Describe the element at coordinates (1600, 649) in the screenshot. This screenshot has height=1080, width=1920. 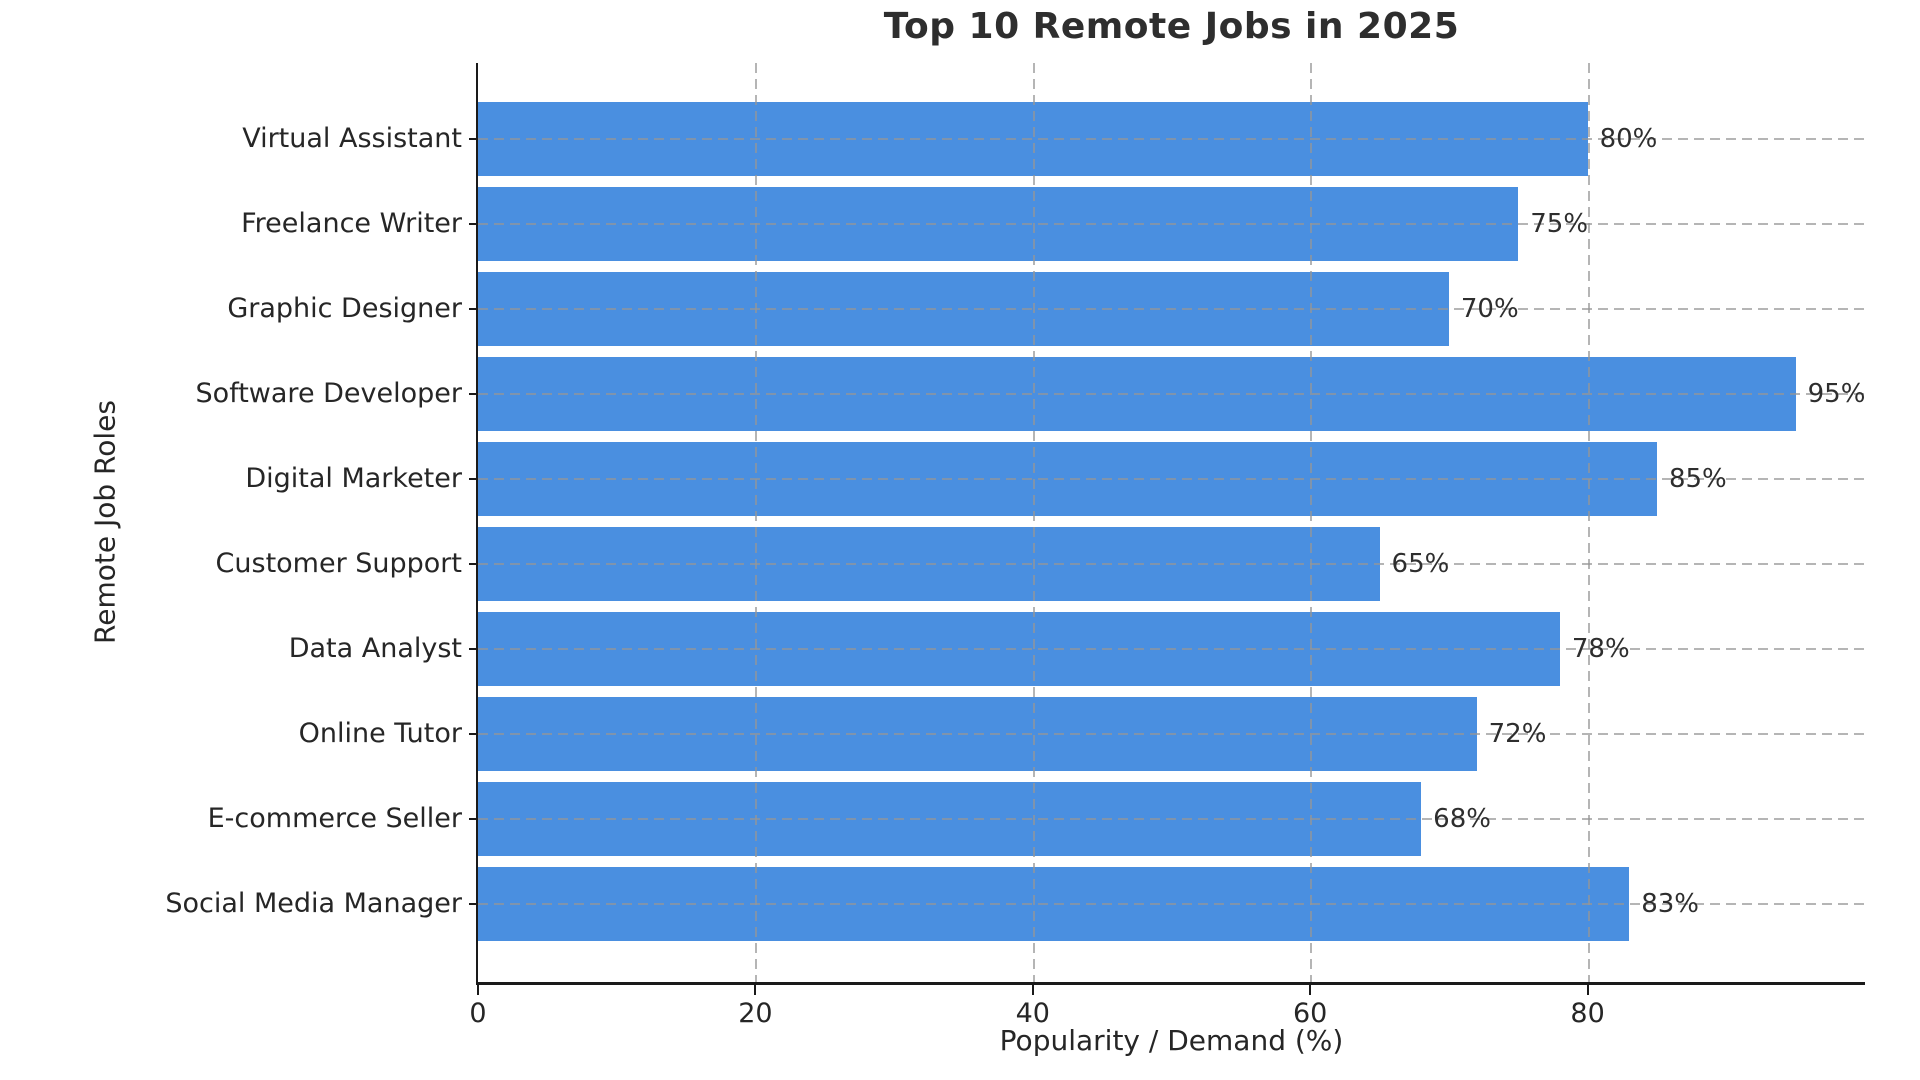
I see `bar-value-label: 78%` at that location.